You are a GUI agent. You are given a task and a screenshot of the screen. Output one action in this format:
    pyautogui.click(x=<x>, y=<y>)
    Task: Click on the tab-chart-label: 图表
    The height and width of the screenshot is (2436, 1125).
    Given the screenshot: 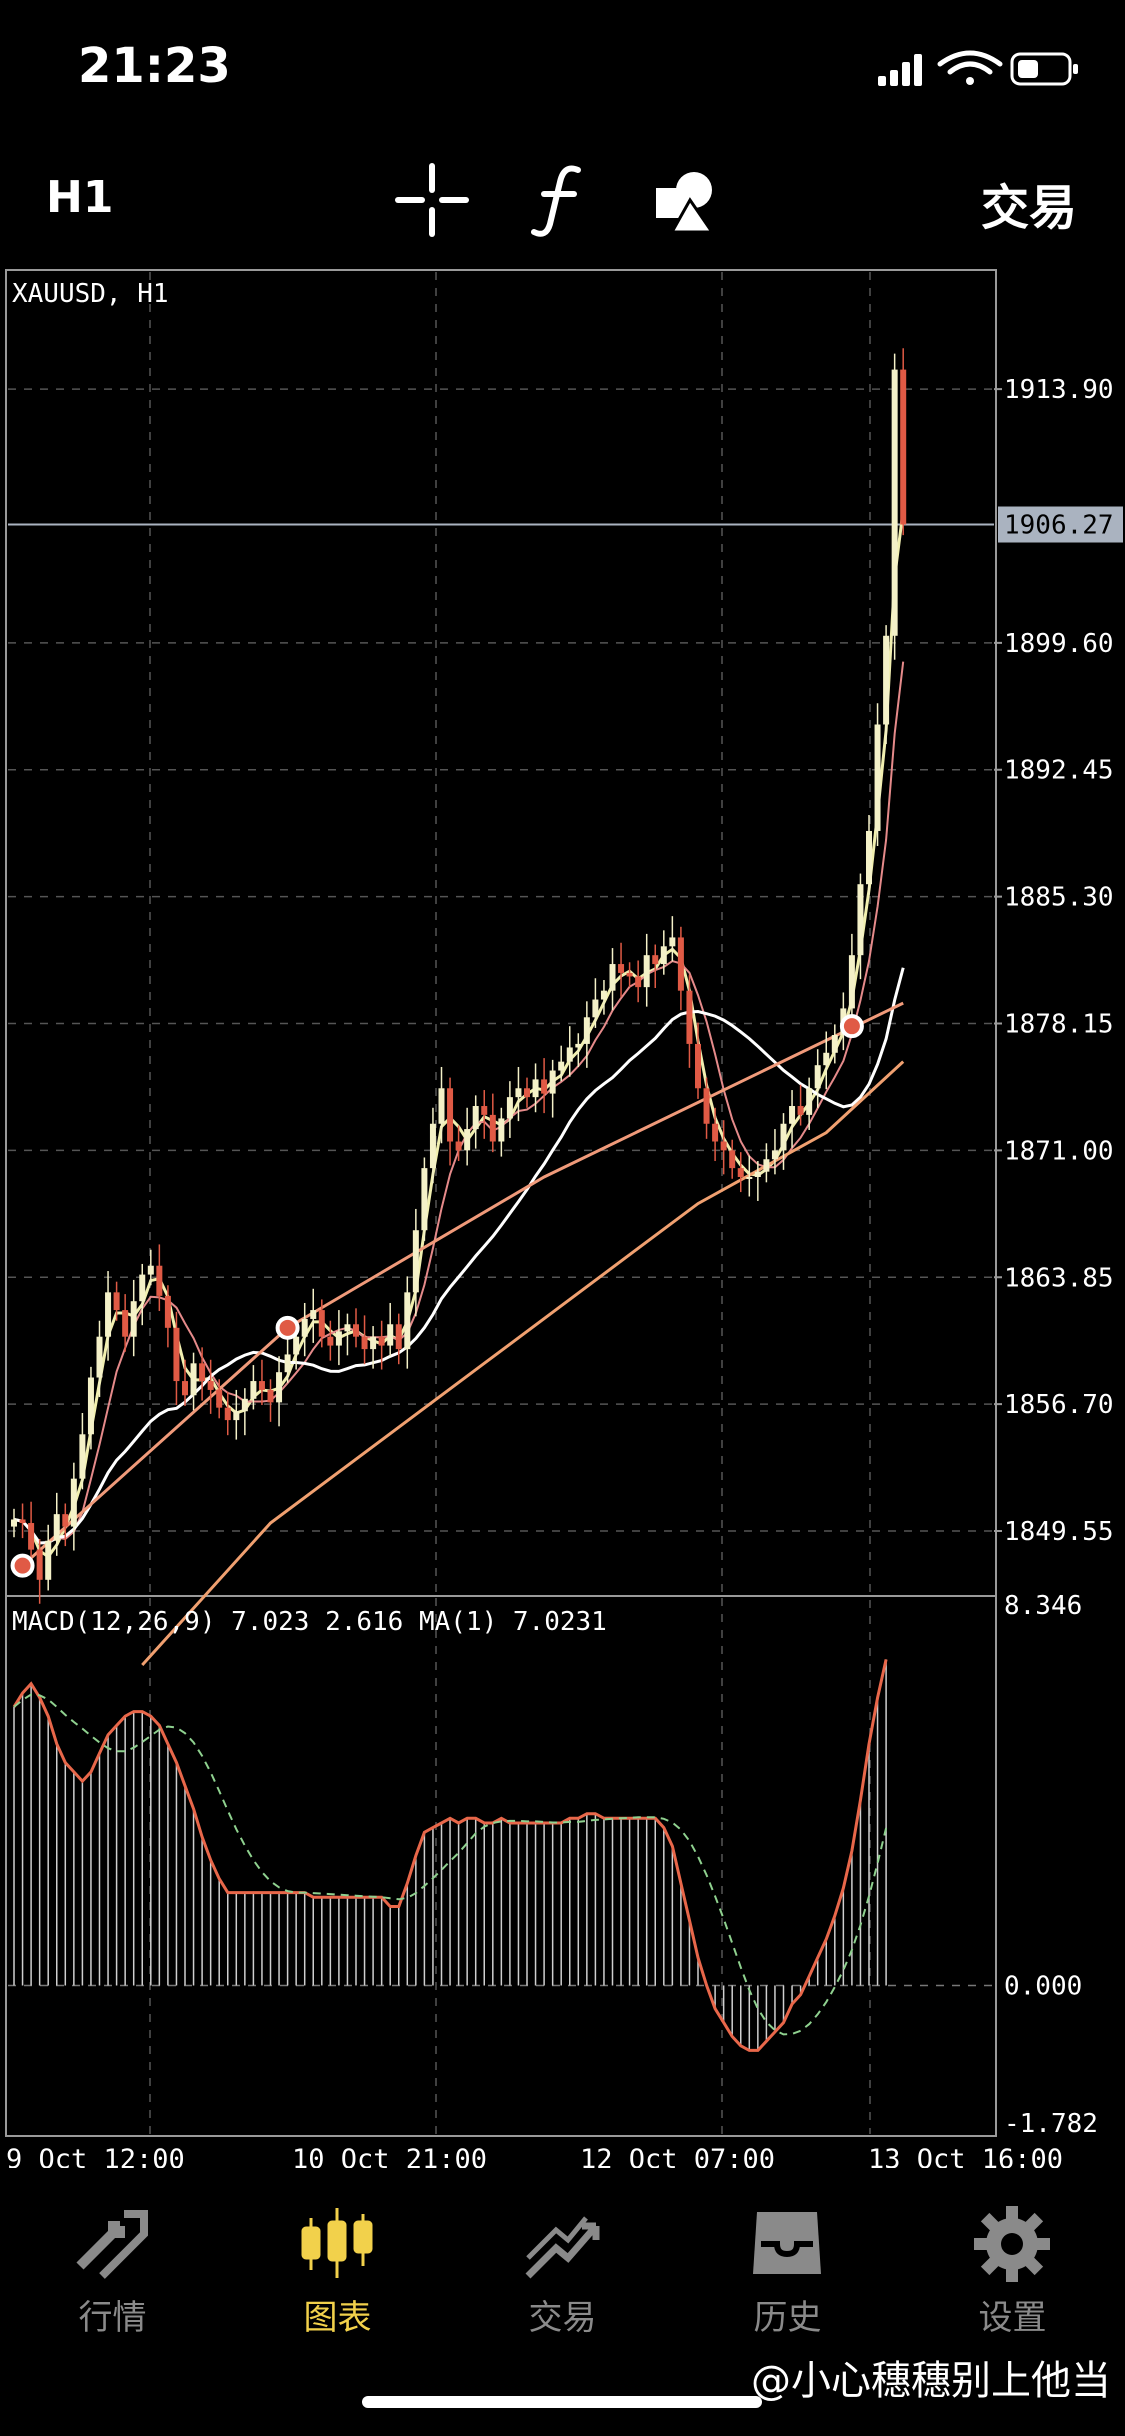 What is the action you would take?
    pyautogui.click(x=337, y=2318)
    